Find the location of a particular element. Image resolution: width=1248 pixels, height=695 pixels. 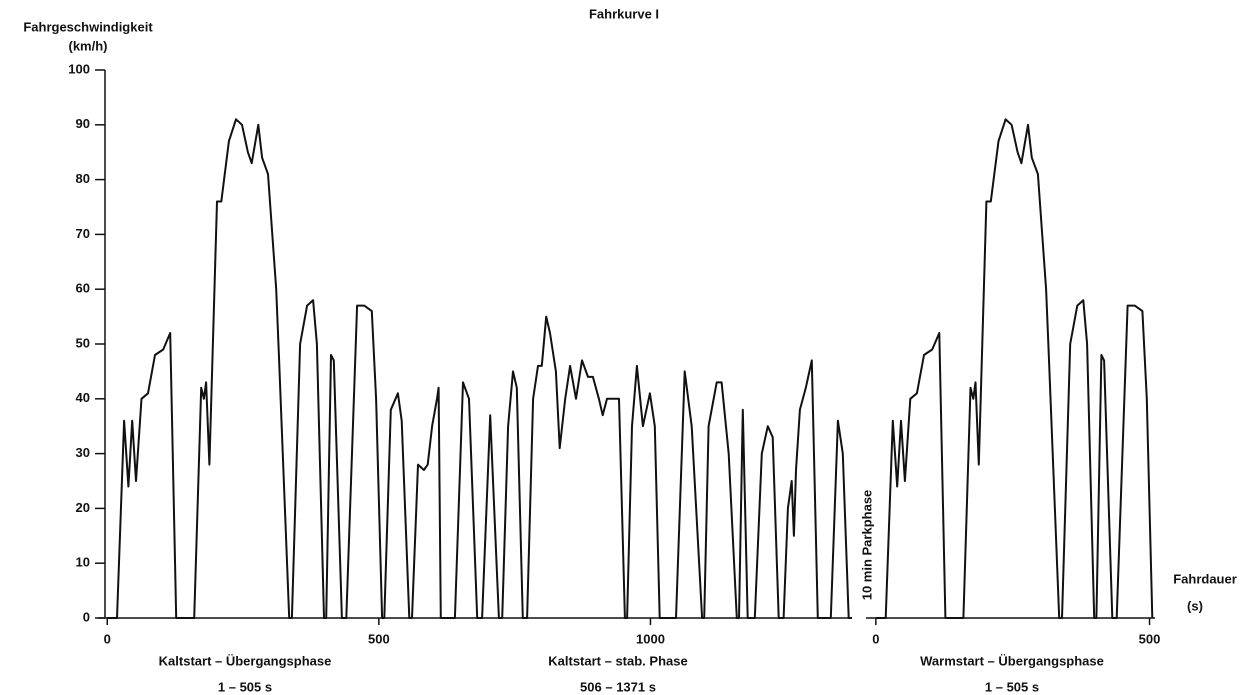

y-axis-label: Fahrgeschwindigkeit is located at coordinates (88, 26).